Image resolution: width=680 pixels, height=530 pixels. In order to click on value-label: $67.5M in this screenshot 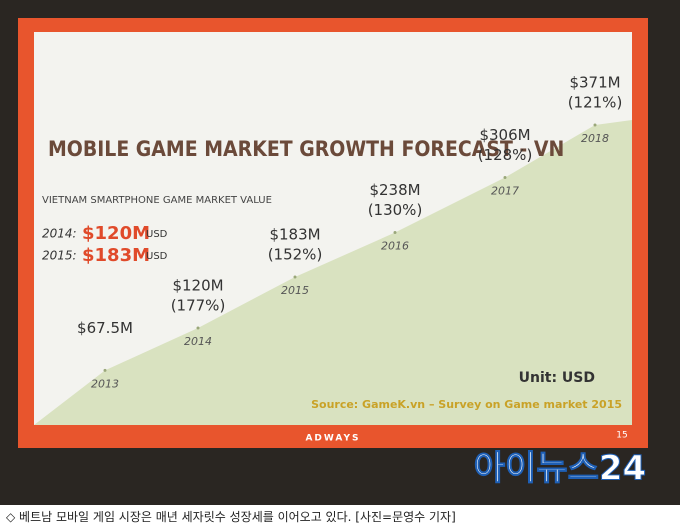, I will do `click(105, 328)`.